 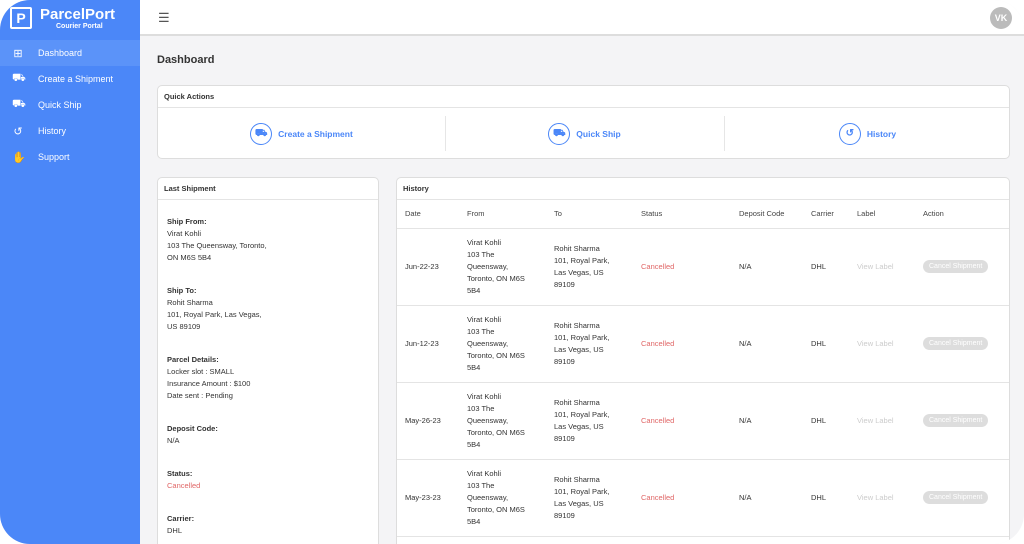 What do you see at coordinates (445, 133) in the screenshot?
I see `divider` at bounding box center [445, 133].